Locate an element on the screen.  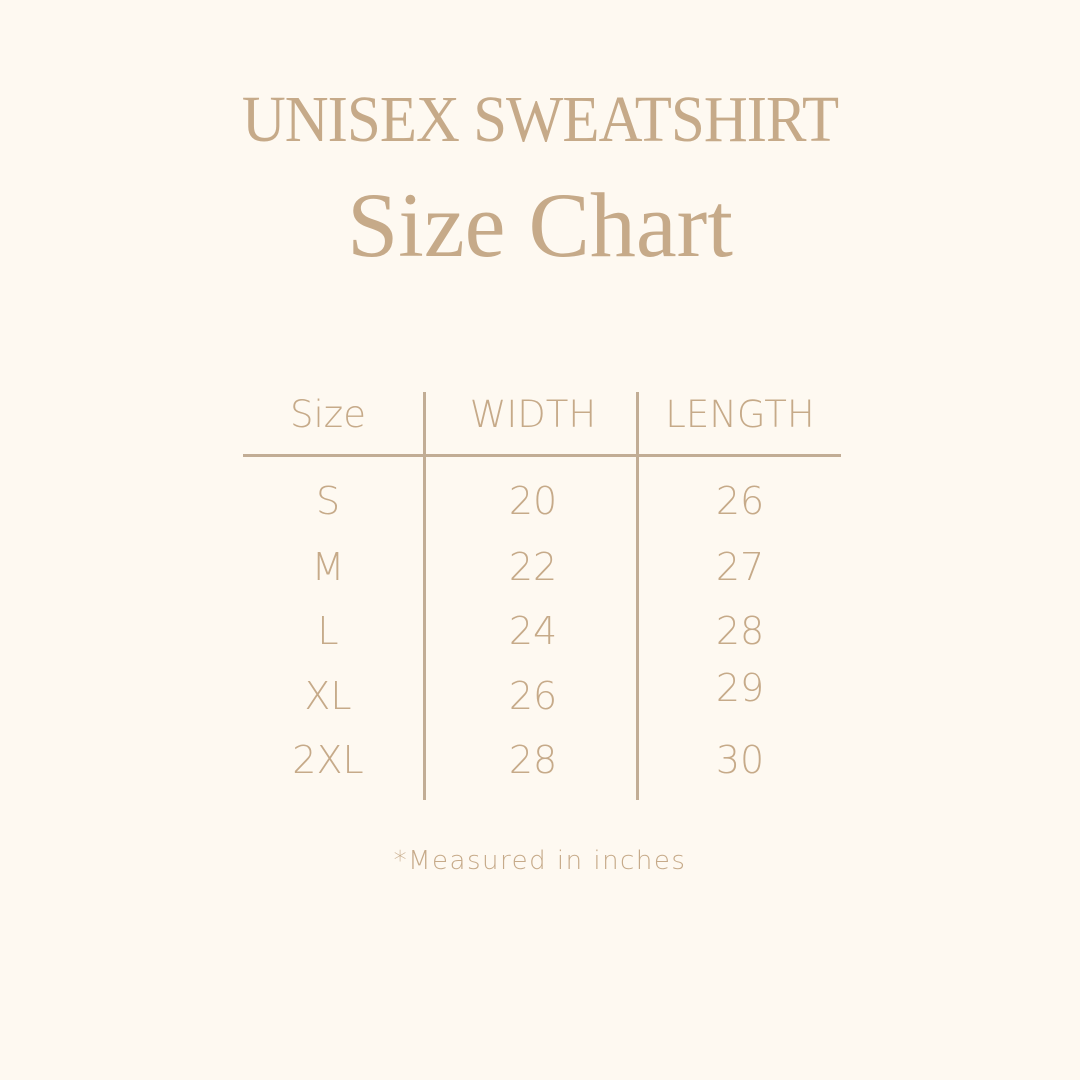
table-cell: M is located at coordinates (328, 567).